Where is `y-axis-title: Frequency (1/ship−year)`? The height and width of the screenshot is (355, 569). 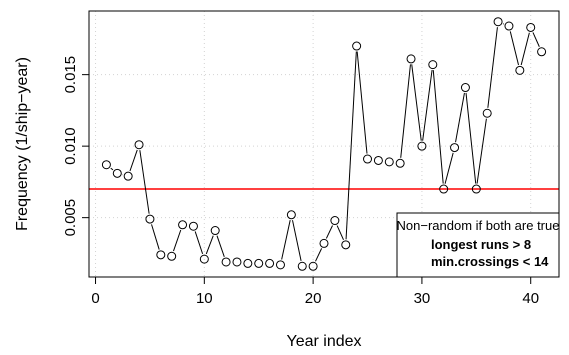 y-axis-title: Frequency (1/ship−year) is located at coordinates (22, 144).